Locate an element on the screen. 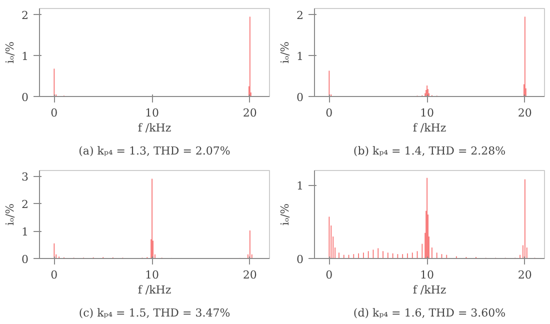 The height and width of the screenshot is (324, 550). text: (c) kₚ₄ = 1.5, THD = 3.47% is located at coordinates (154, 313).